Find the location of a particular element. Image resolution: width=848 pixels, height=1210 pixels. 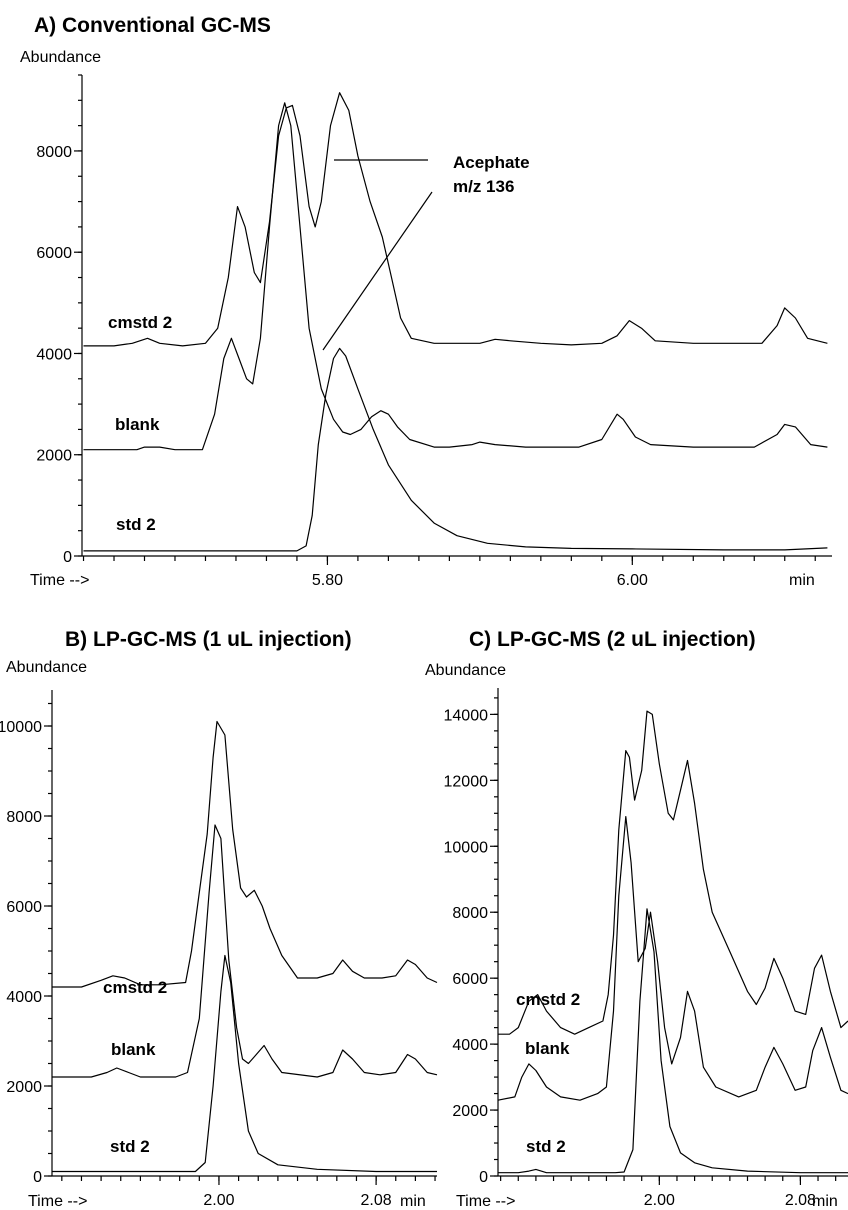

panel-c-title: C) LP-GC-MS (2 uL injection) is located at coordinates (612, 639).